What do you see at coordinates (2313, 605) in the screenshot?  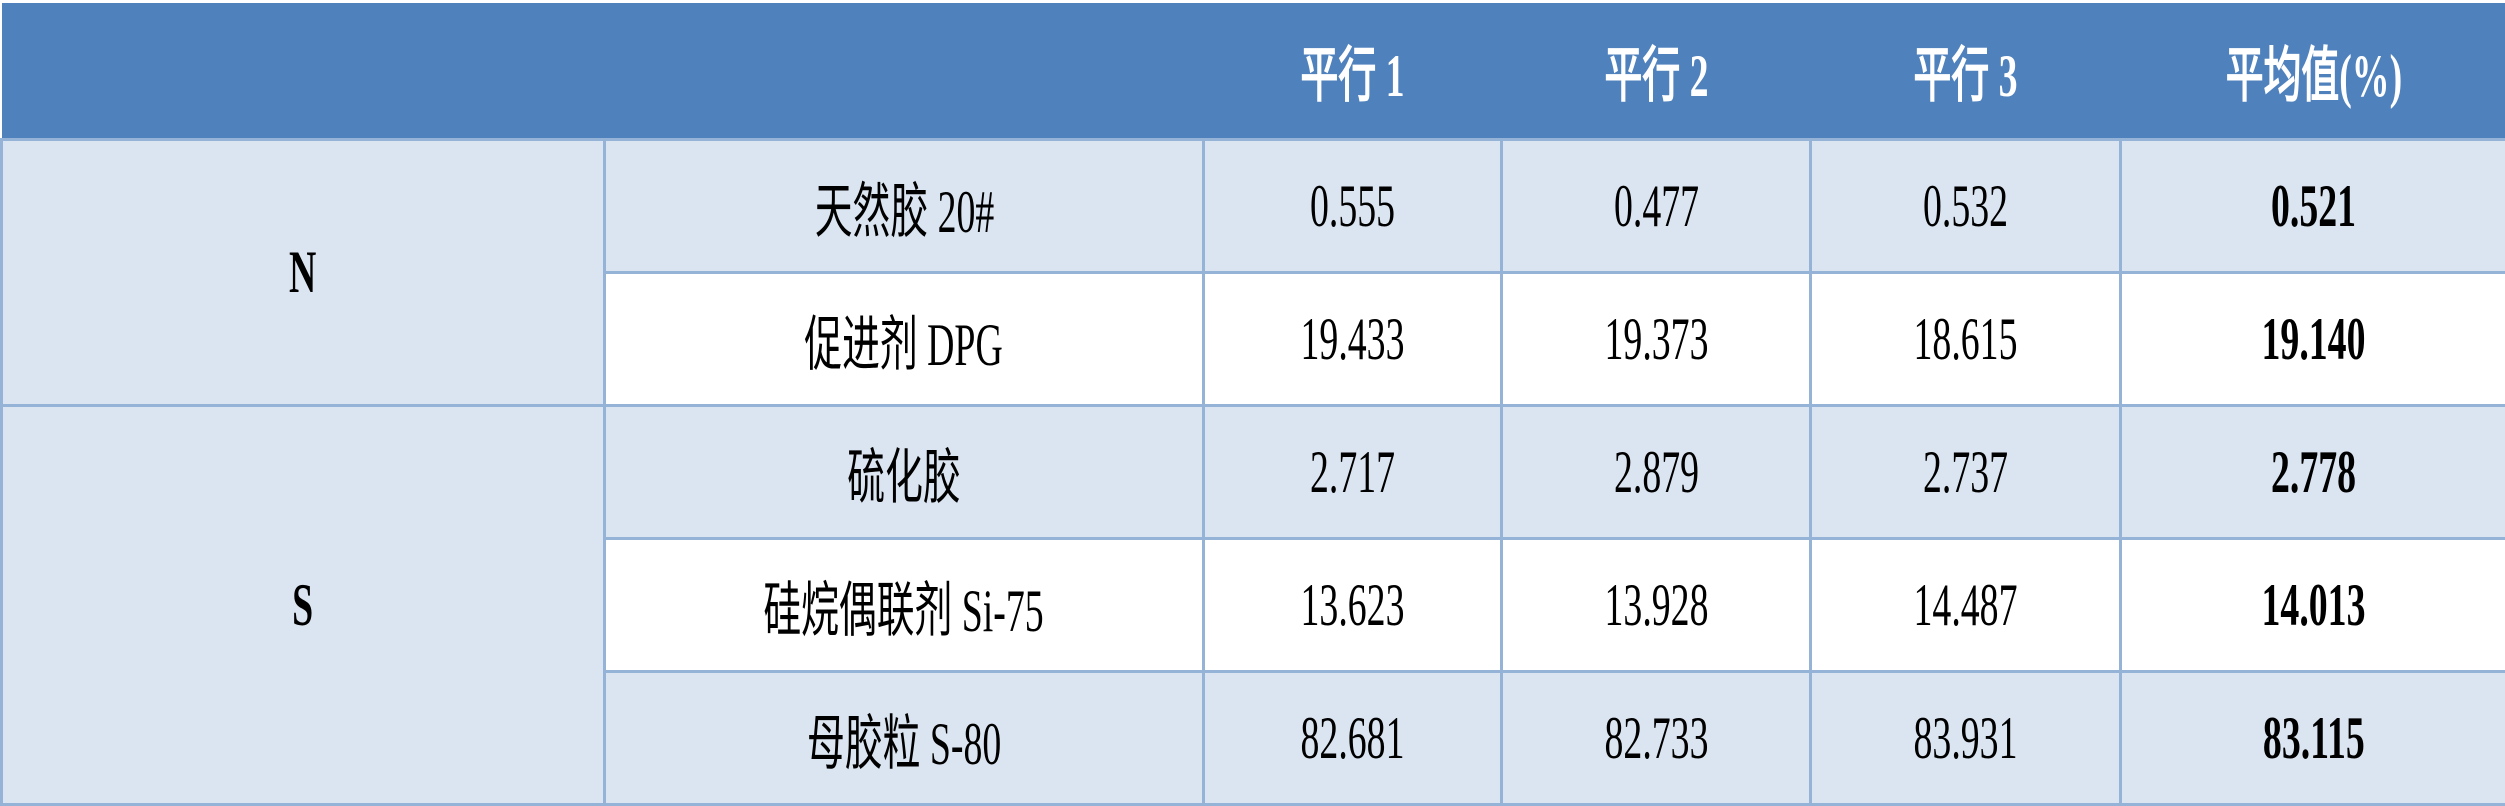 I see `average-value: 14.013` at bounding box center [2313, 605].